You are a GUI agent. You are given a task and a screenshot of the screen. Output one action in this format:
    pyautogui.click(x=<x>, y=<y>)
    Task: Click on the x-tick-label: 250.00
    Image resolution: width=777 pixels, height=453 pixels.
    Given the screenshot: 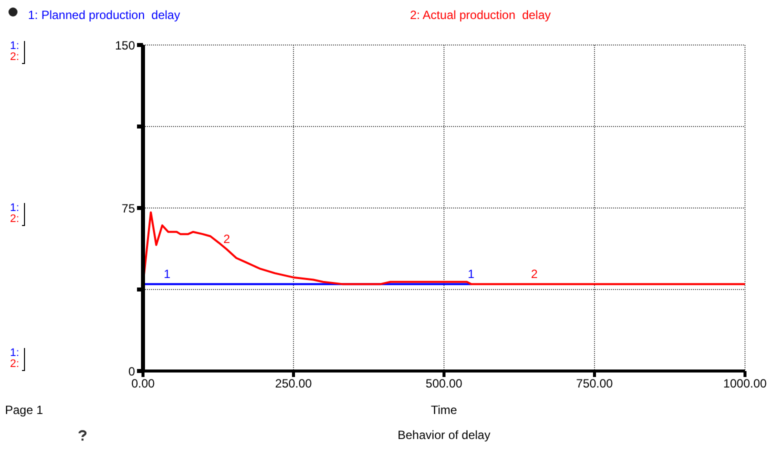 What is the action you would take?
    pyautogui.click(x=293, y=383)
    